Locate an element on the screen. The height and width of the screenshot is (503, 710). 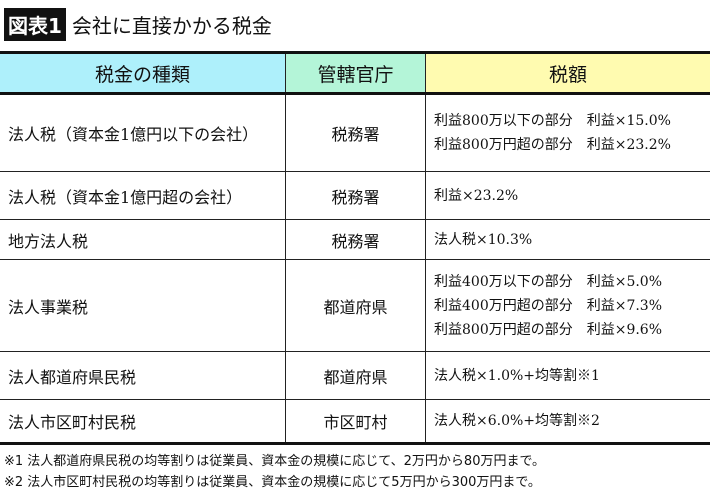
amount-line: 法人税×6.0%+均等割※2 is located at coordinates (517, 421).